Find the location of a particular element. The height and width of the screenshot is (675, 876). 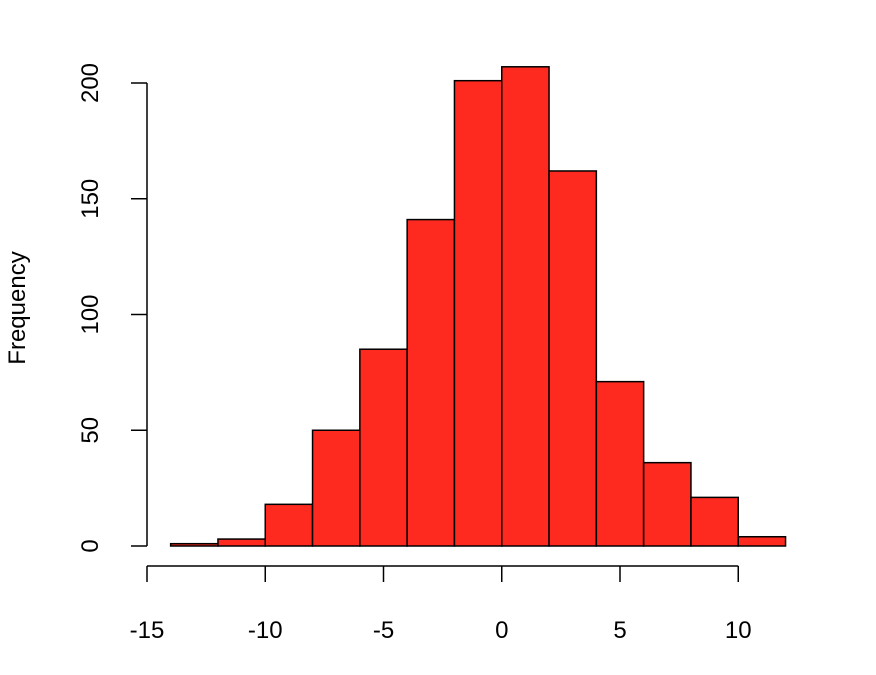

y-axis: 0 50 100 150 200 is located at coordinates (112, 308).